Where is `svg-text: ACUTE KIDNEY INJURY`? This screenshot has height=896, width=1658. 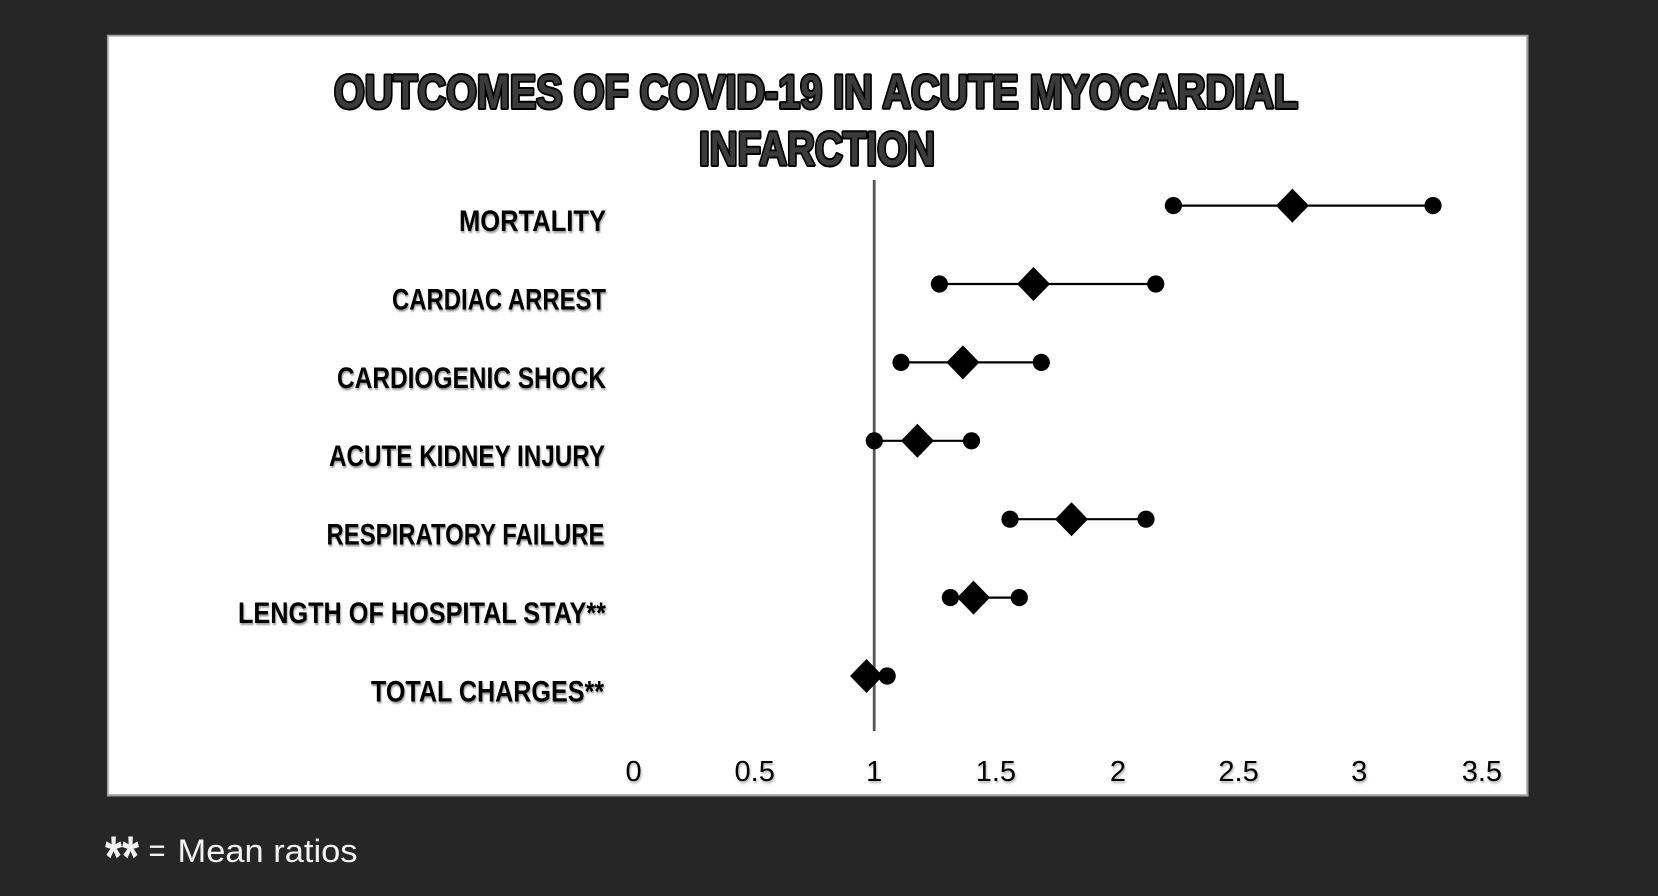
svg-text: ACUTE KIDNEY INJURY is located at coordinates (467, 456).